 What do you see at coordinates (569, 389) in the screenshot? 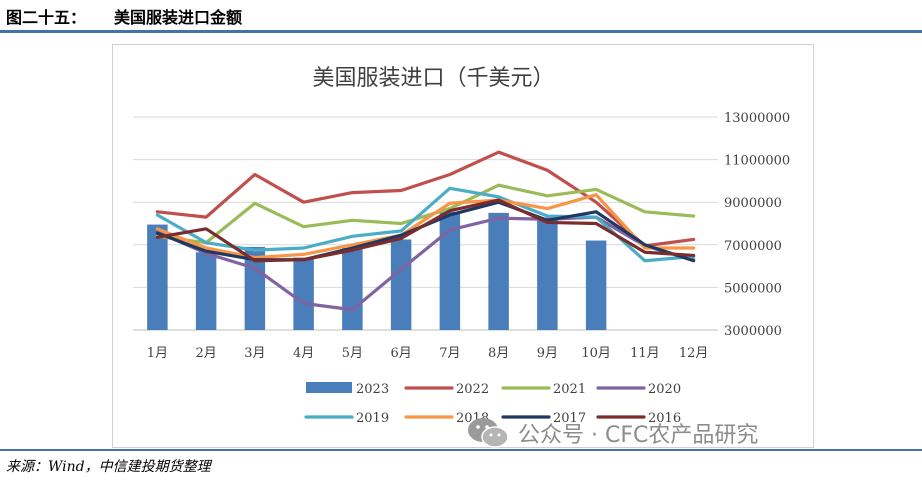
I see `legend-label-2021: 2021` at bounding box center [569, 389].